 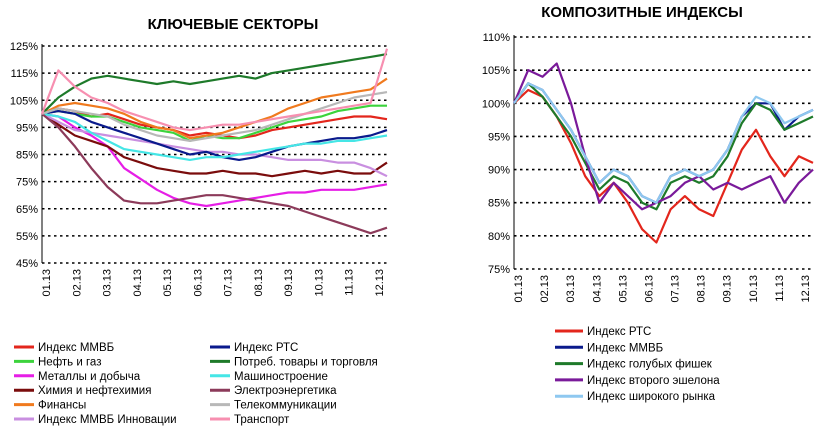 I want to click on chart-title: КОМПОЗИТНЫЕ ИНДЕКСЫ, so click(x=642, y=12).